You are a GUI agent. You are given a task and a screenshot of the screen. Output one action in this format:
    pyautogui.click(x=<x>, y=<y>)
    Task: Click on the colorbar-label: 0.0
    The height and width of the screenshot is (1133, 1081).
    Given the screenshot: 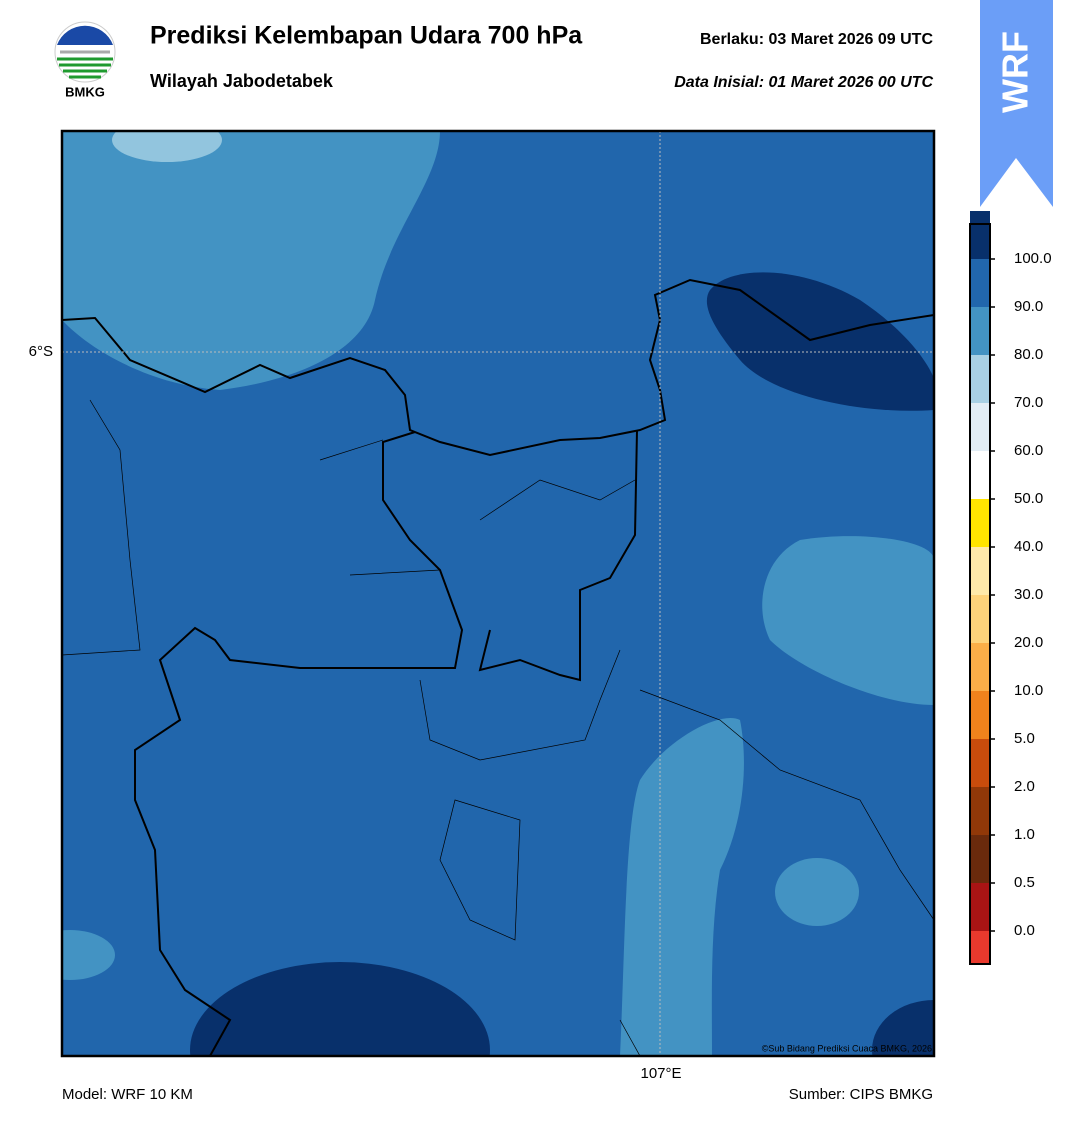 What is the action you would take?
    pyautogui.click(x=1024, y=930)
    